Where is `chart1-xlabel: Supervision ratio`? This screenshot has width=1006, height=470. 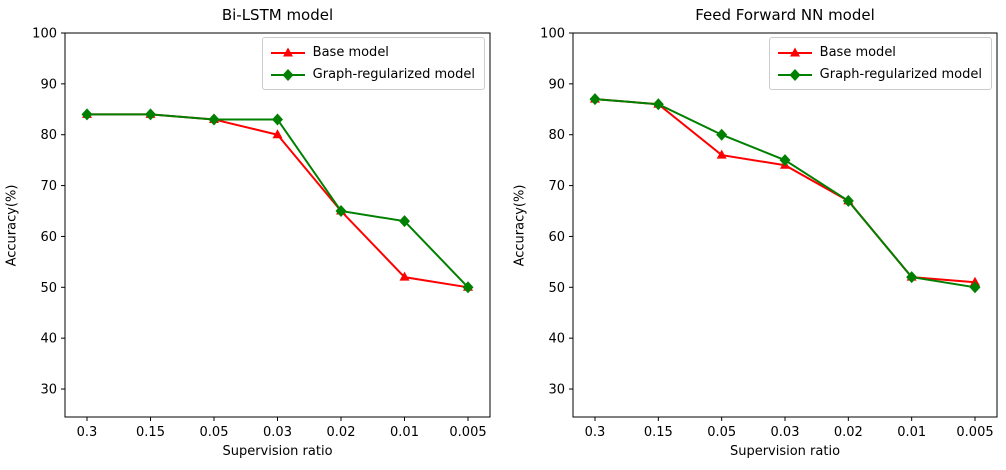
chart1-xlabel: Supervision ratio is located at coordinates (277, 451).